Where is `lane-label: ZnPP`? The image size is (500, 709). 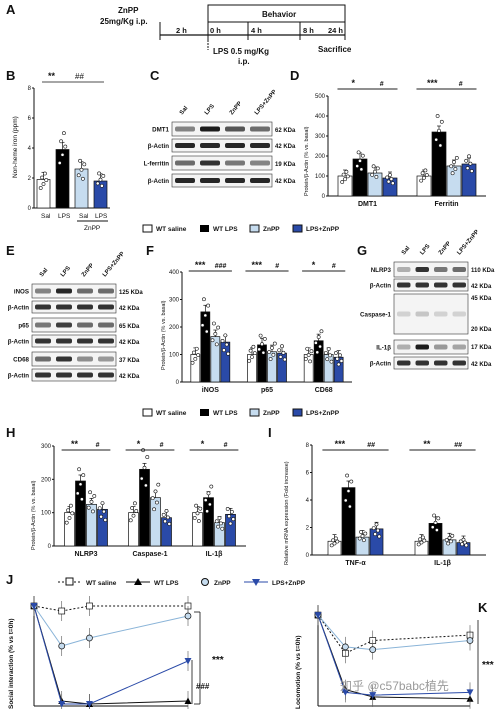 lane-label: ZnPP is located at coordinates (88, 271).